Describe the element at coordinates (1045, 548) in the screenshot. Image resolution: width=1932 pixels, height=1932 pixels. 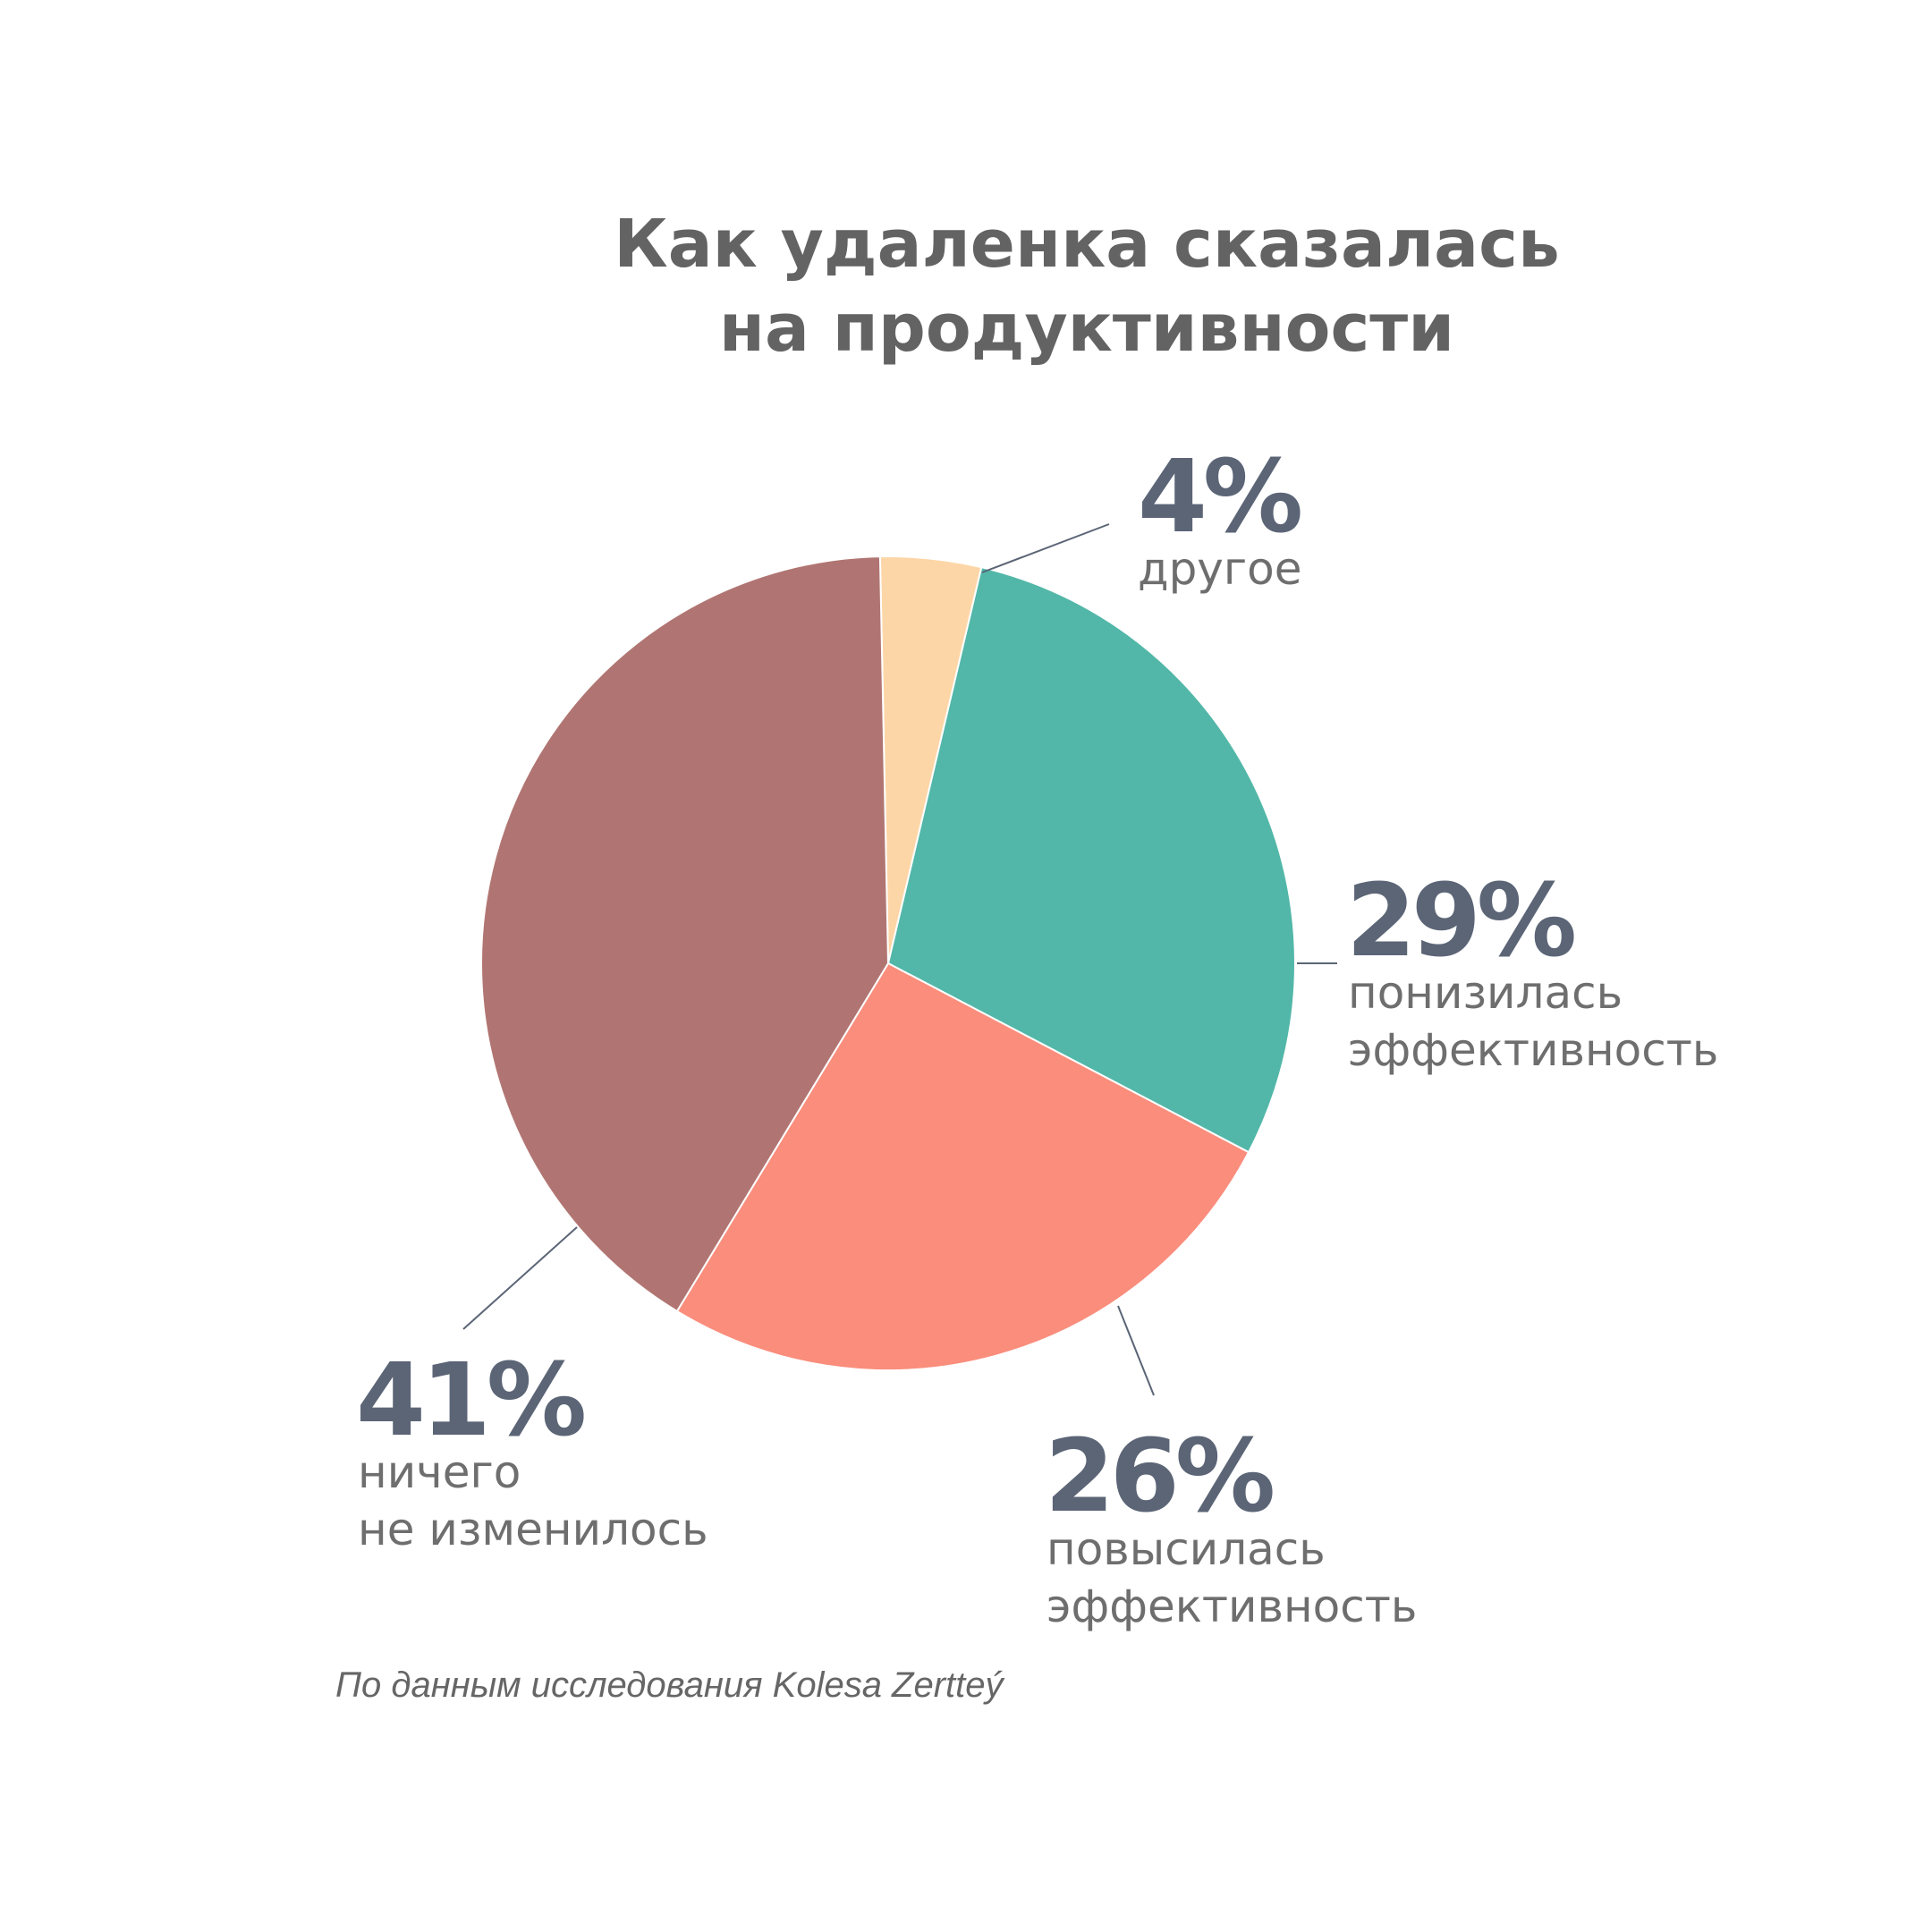
I see `leader-line-other` at that location.